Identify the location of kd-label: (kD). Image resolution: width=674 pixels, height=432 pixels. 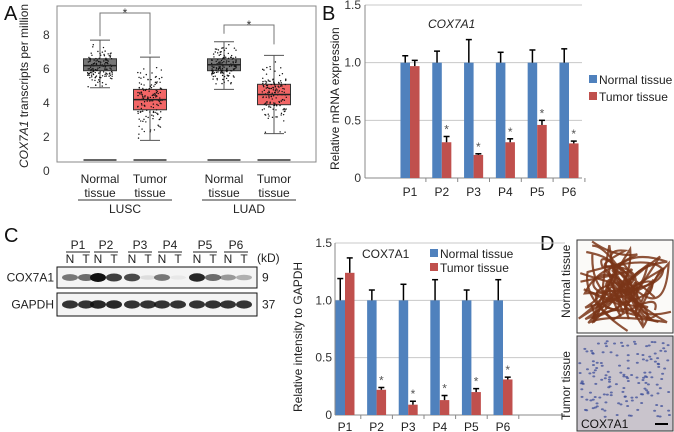
(268, 258).